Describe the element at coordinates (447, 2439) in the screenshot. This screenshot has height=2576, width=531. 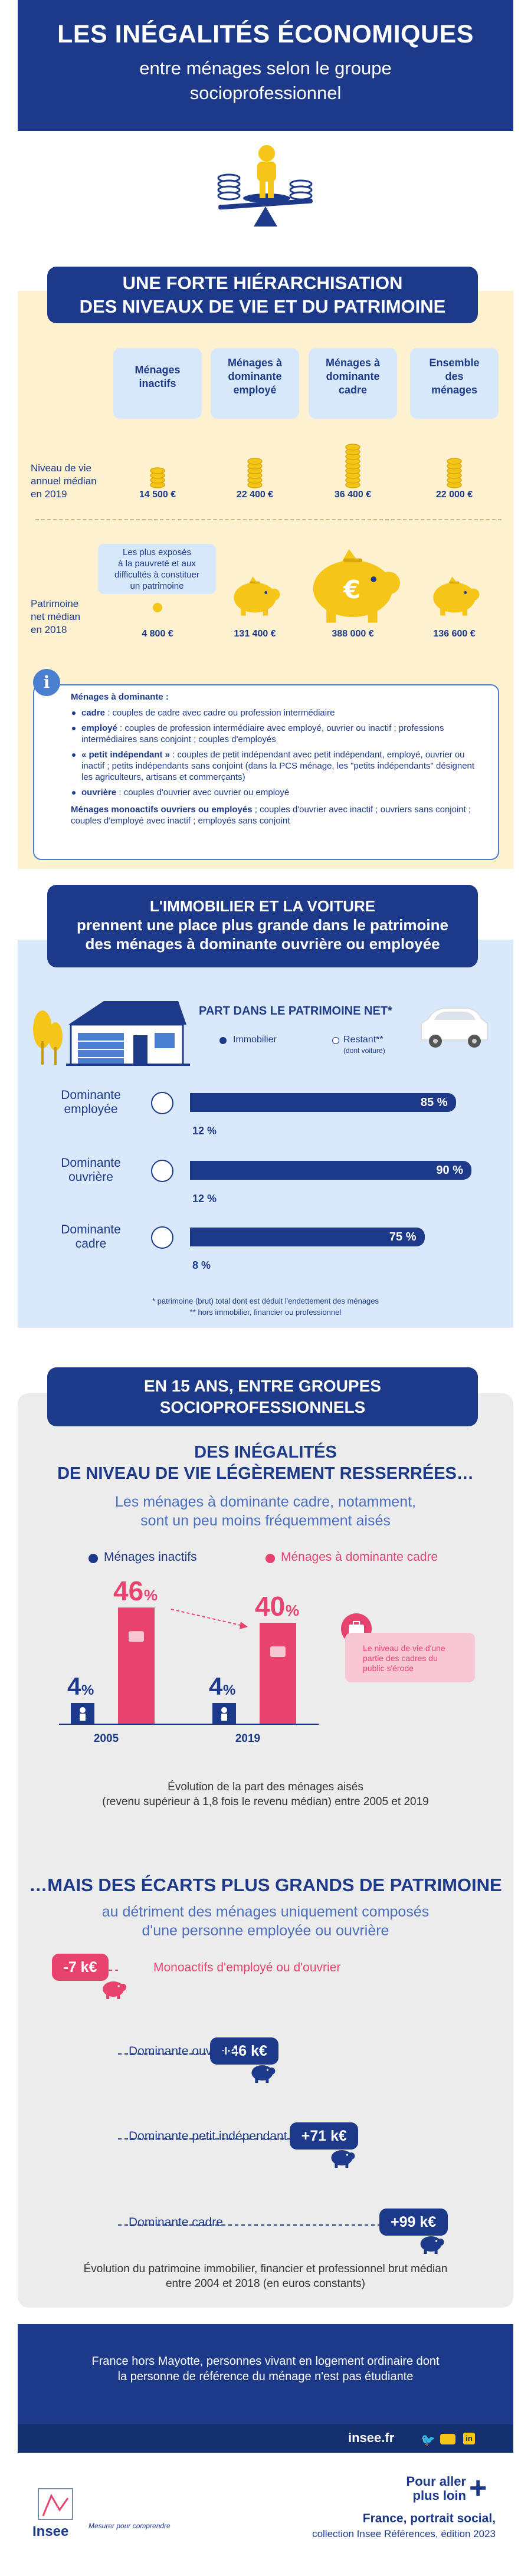
I see `youtube-icon` at that location.